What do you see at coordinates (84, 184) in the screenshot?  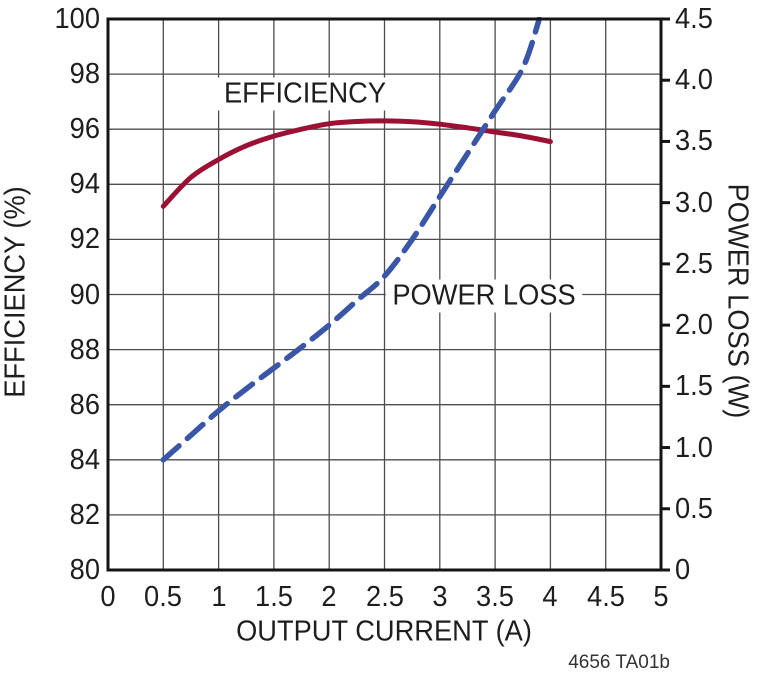 I see `y-left-tick: 94` at bounding box center [84, 184].